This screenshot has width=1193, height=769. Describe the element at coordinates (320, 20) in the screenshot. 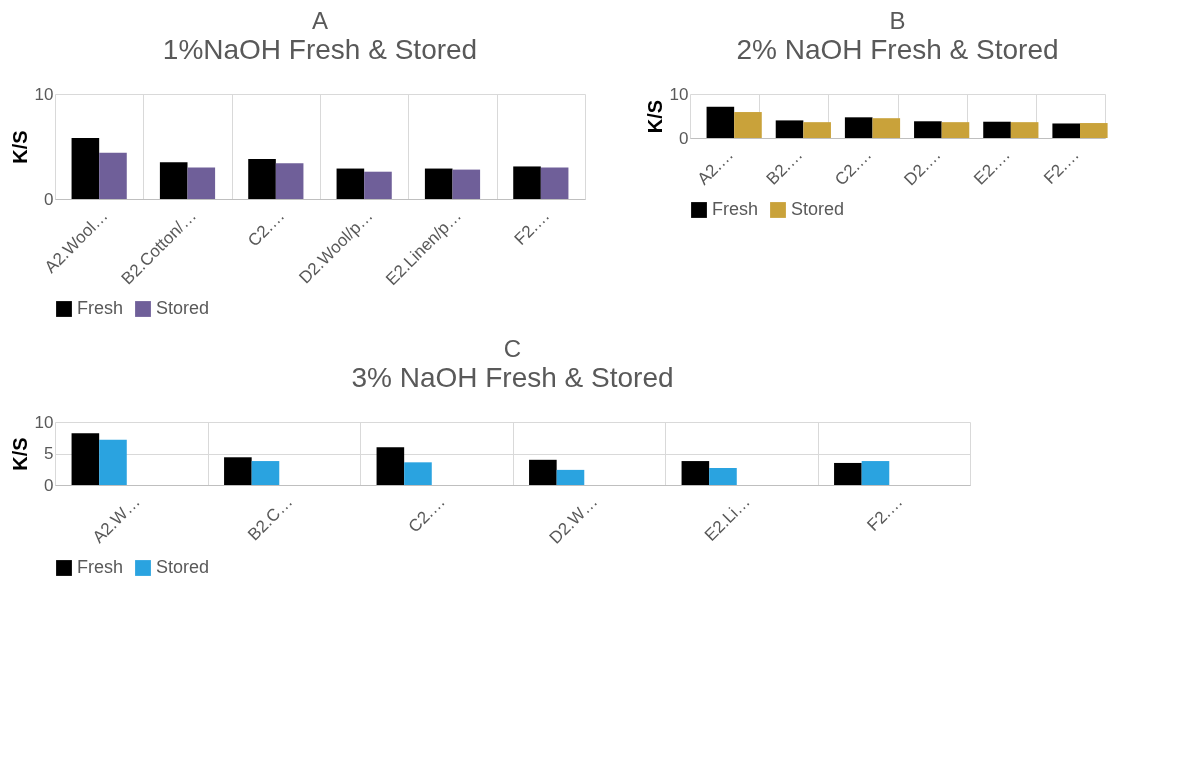

I see `chart-title: A` at that location.